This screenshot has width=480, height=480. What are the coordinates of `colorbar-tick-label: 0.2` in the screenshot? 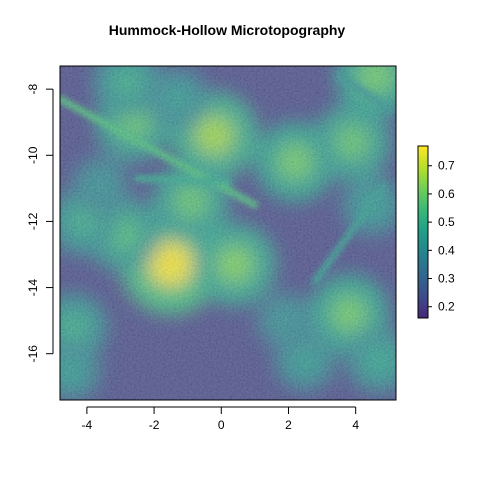 It's located at (446, 307).